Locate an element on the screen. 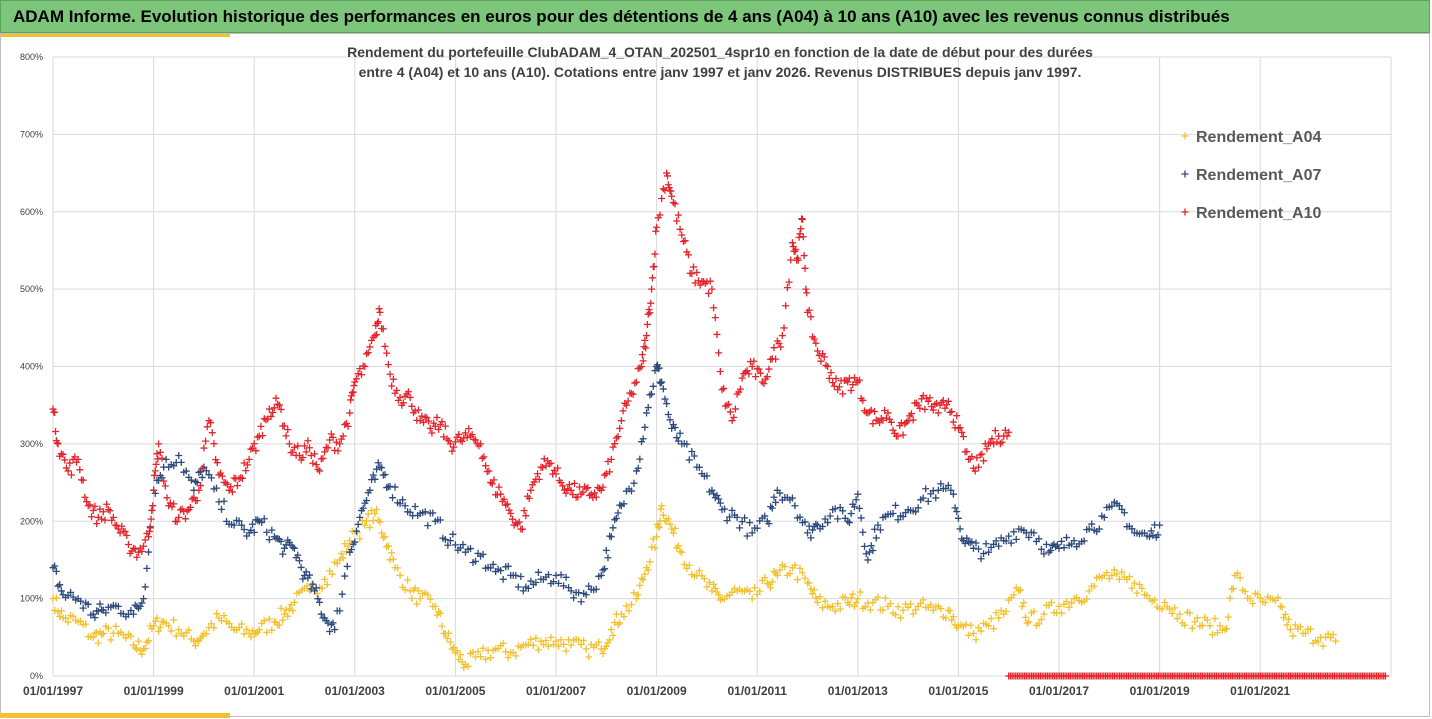 This screenshot has width=1432, height=719. x-tick-label: 01/01/2011 is located at coordinates (758, 691).